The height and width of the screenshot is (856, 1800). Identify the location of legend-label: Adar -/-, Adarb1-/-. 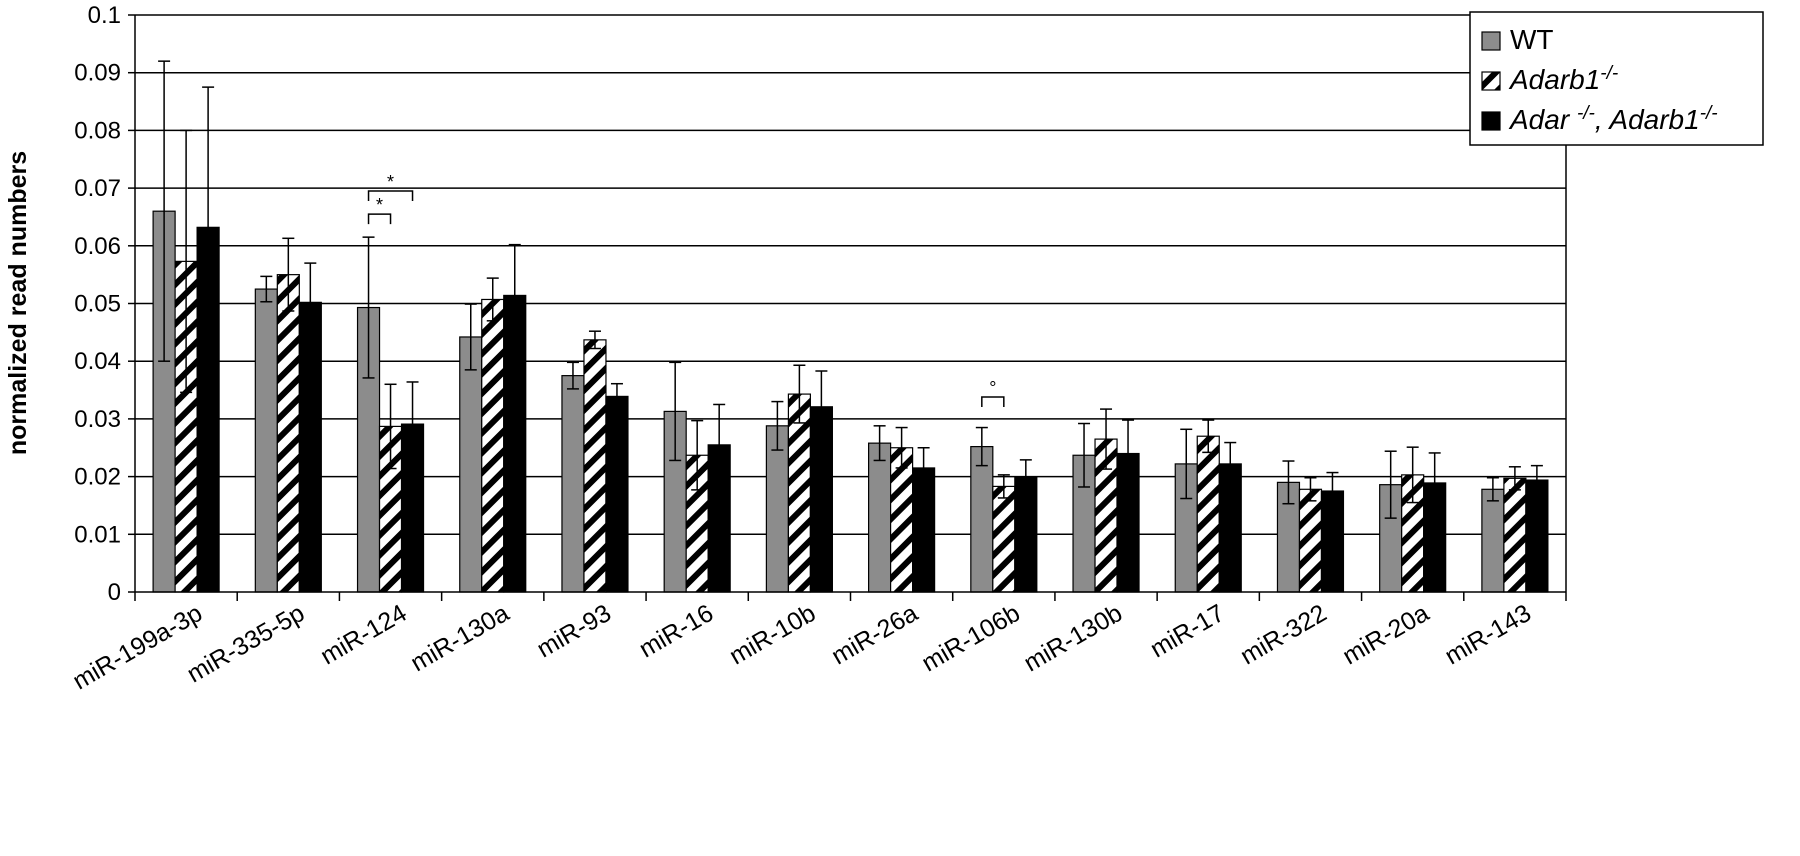
(1613, 119).